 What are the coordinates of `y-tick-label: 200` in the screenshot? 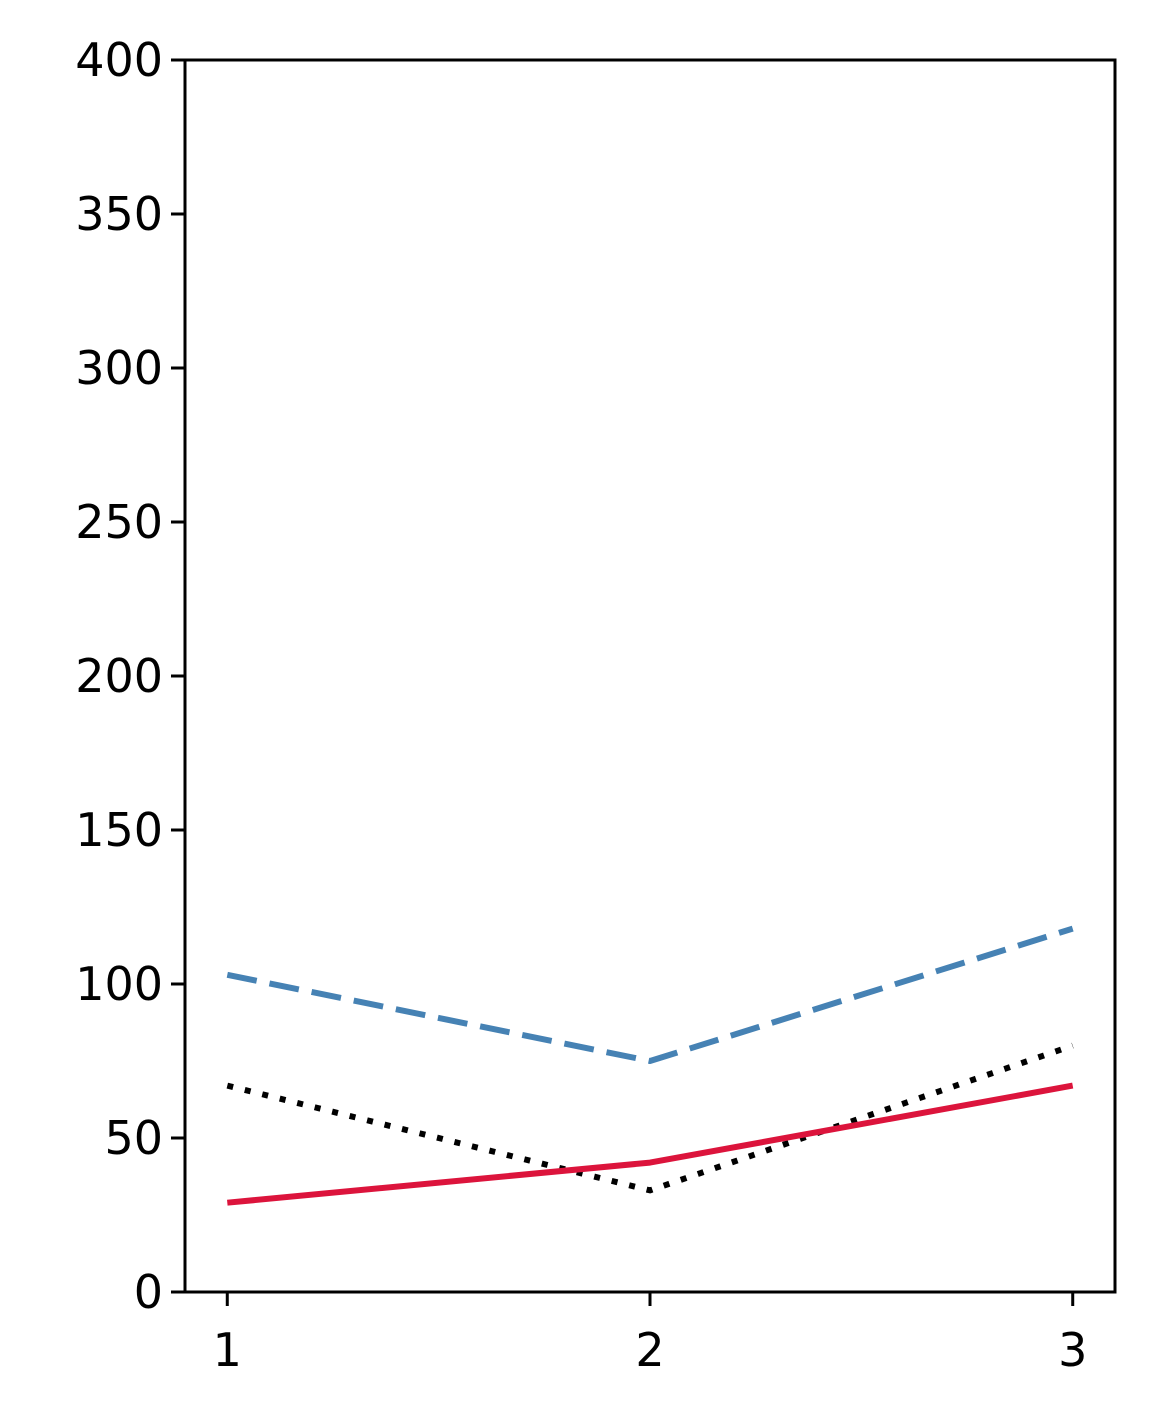 It's located at (119, 676).